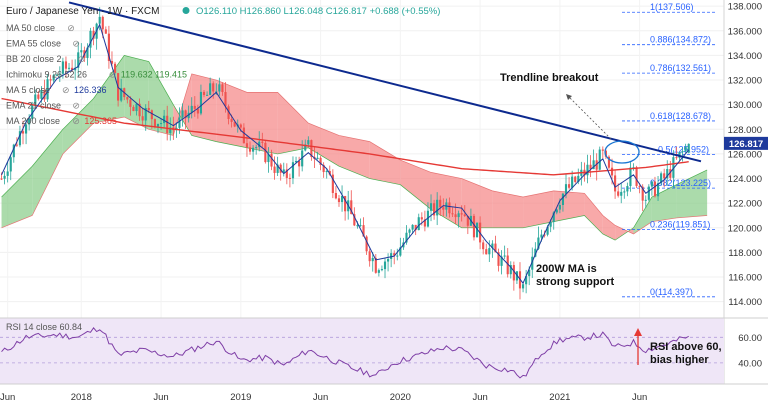 This screenshot has width=768, height=415. What do you see at coordinates (750, 351) in the screenshot?
I see `rsi-axis-ticks: 40.00 60.00` at bounding box center [750, 351].